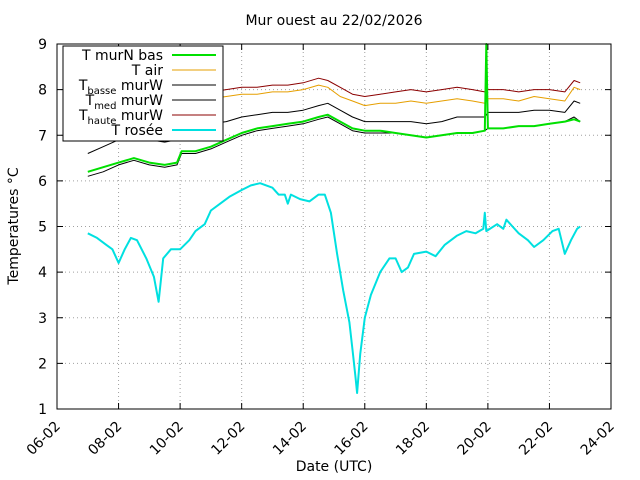 Image resolution: width=640 pixels, height=480 pixels. I want to click on y-tick-label: 9, so click(42, 45).